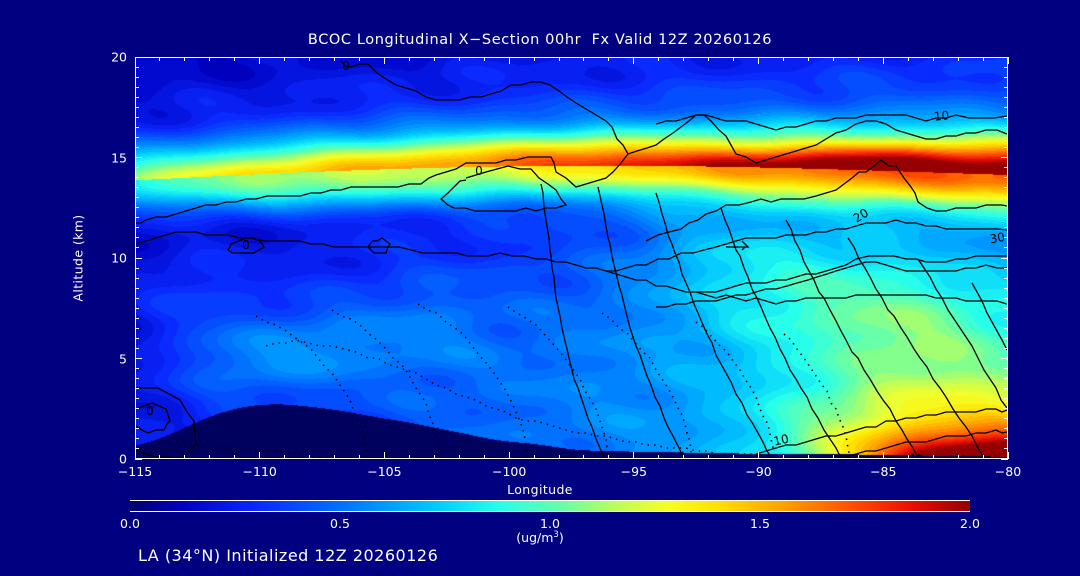 This screenshot has height=576, width=1080. I want to click on svg-text: 30, so click(997, 238).